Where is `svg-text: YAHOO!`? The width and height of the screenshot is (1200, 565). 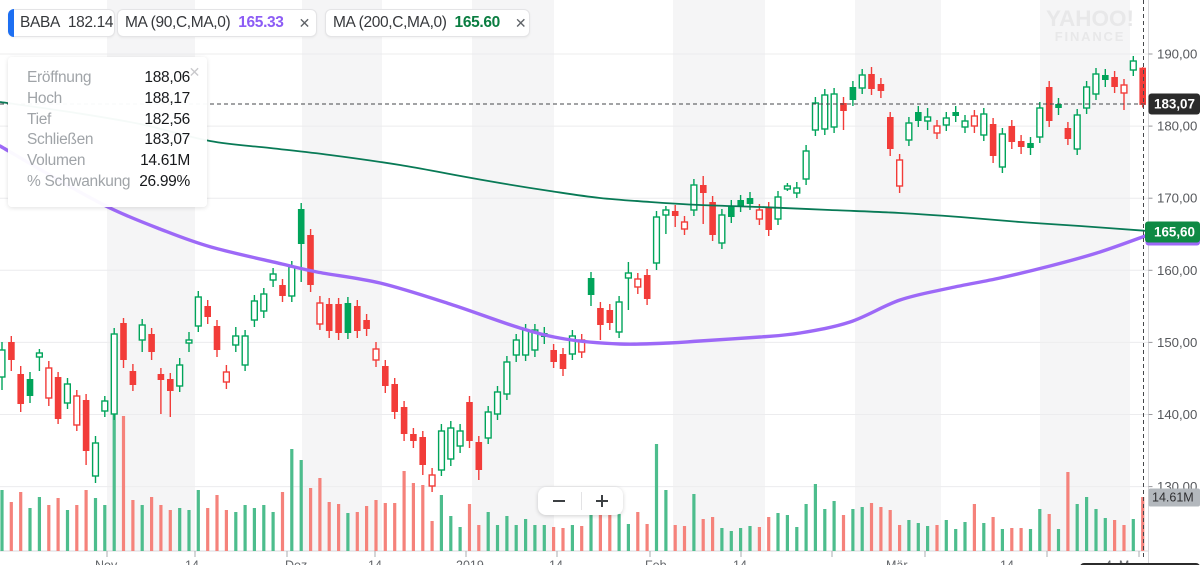 svg-text: YAHOO! is located at coordinates (1090, 18).